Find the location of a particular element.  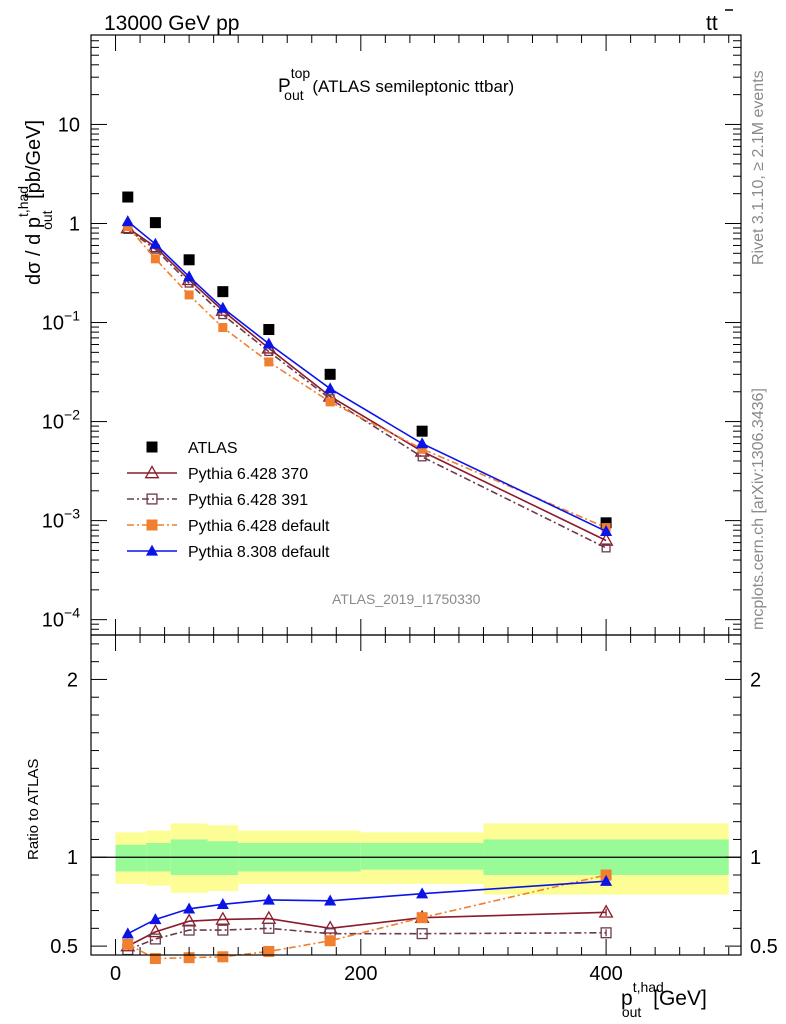

ratio-y-tick-label-right: 1 is located at coordinates (755, 858).